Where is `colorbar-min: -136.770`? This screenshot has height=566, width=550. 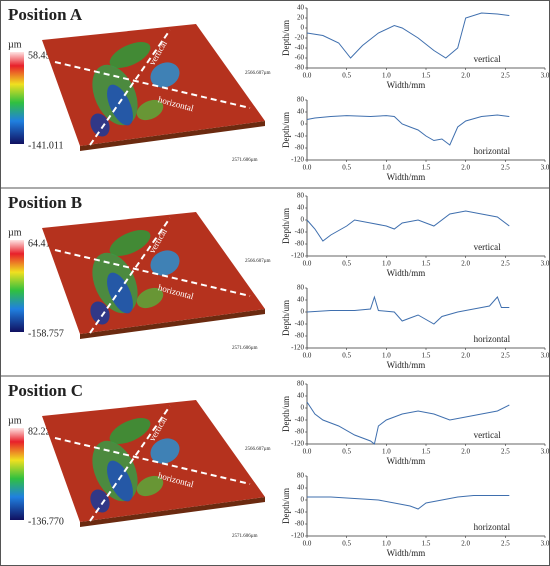 colorbar-min: -136.770 is located at coordinates (46, 521).